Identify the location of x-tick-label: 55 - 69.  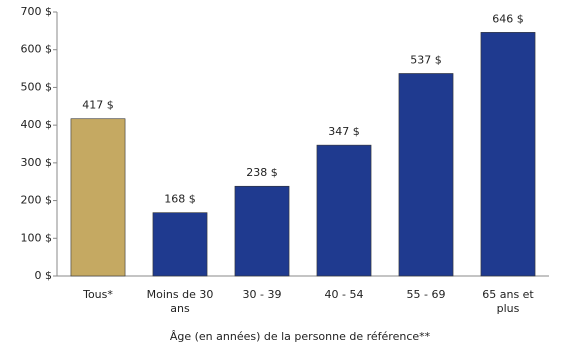
(426, 294).